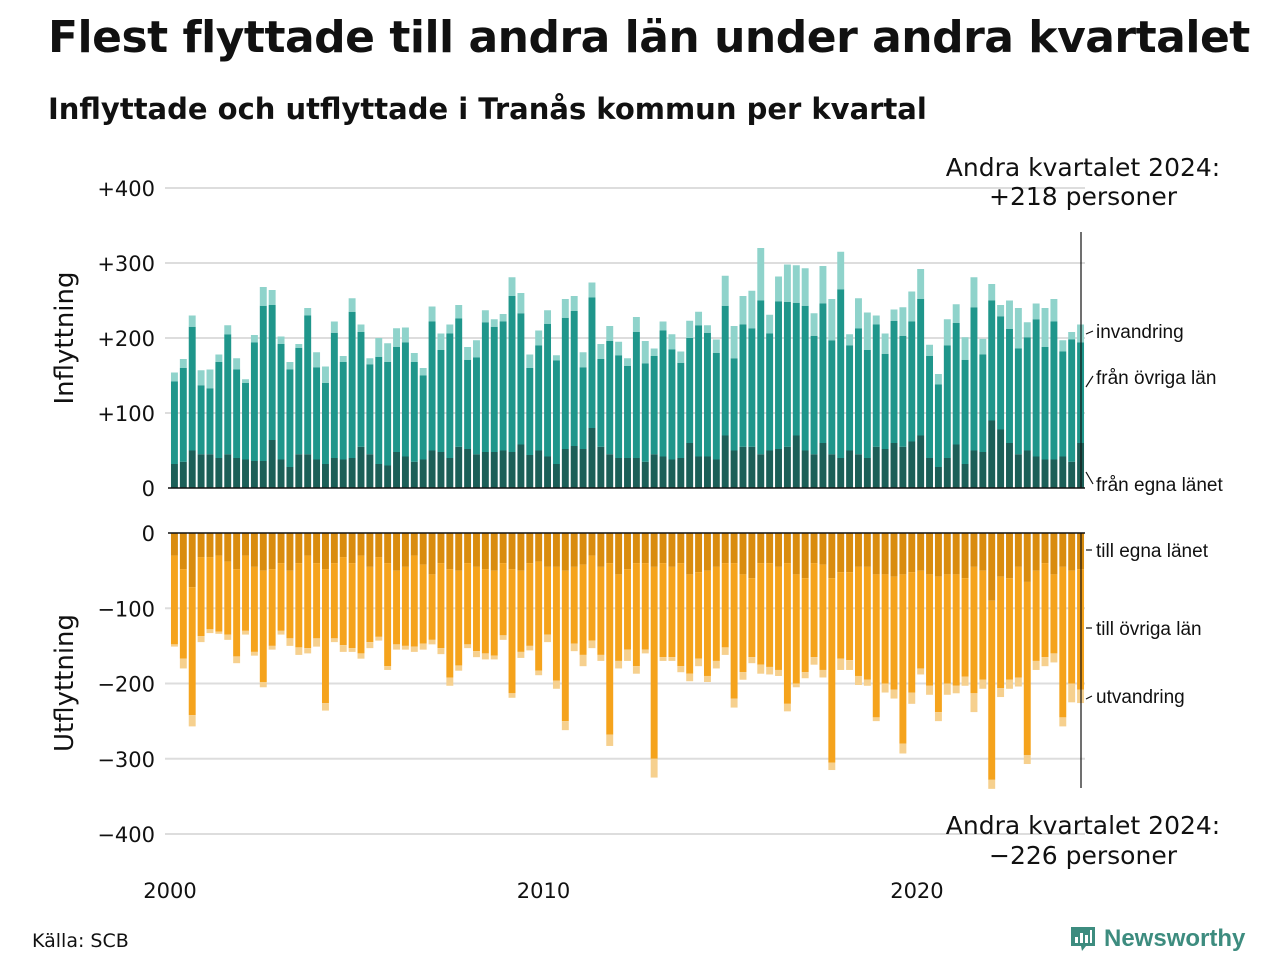 The image size is (1280, 960). What do you see at coordinates (1140, 697) in the screenshot?
I see `series-label-utvandring: utvandring` at bounding box center [1140, 697].